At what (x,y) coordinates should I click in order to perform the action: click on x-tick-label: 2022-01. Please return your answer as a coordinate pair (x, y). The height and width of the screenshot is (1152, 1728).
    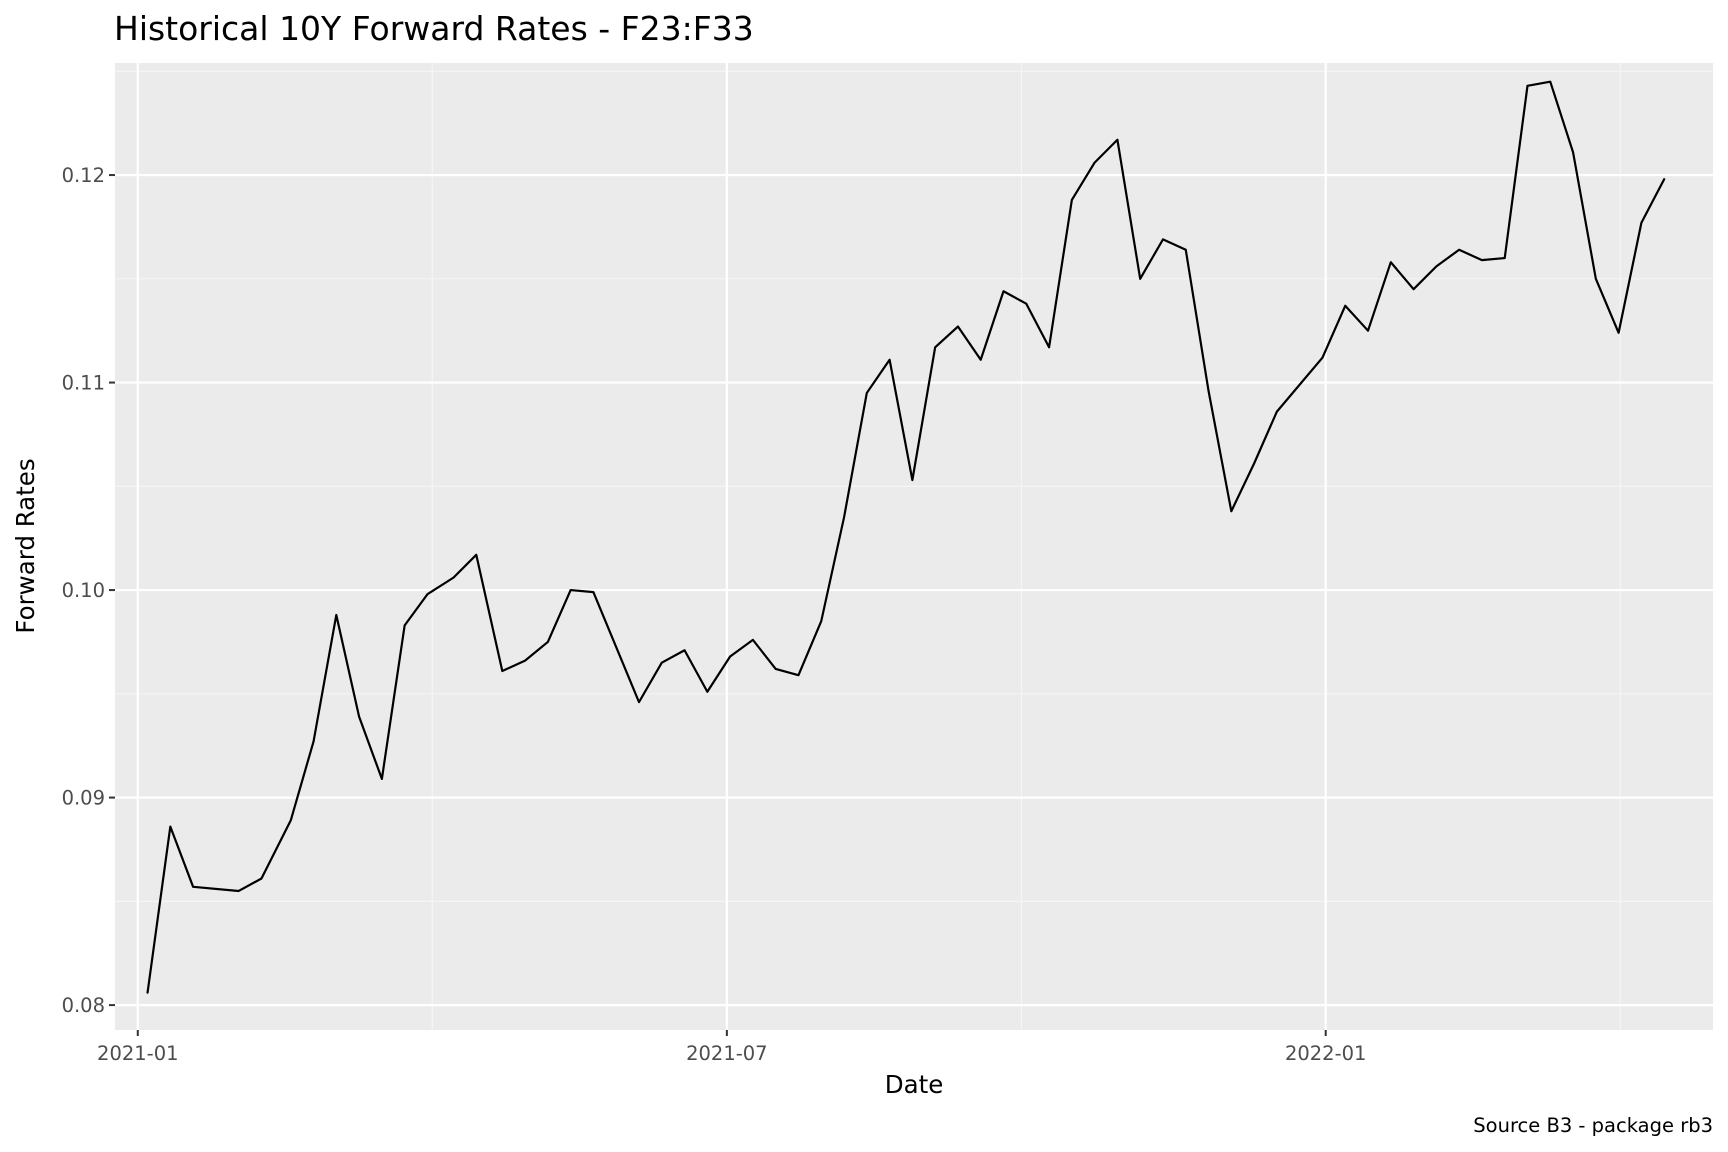
    Looking at the image, I should click on (1325, 1053).